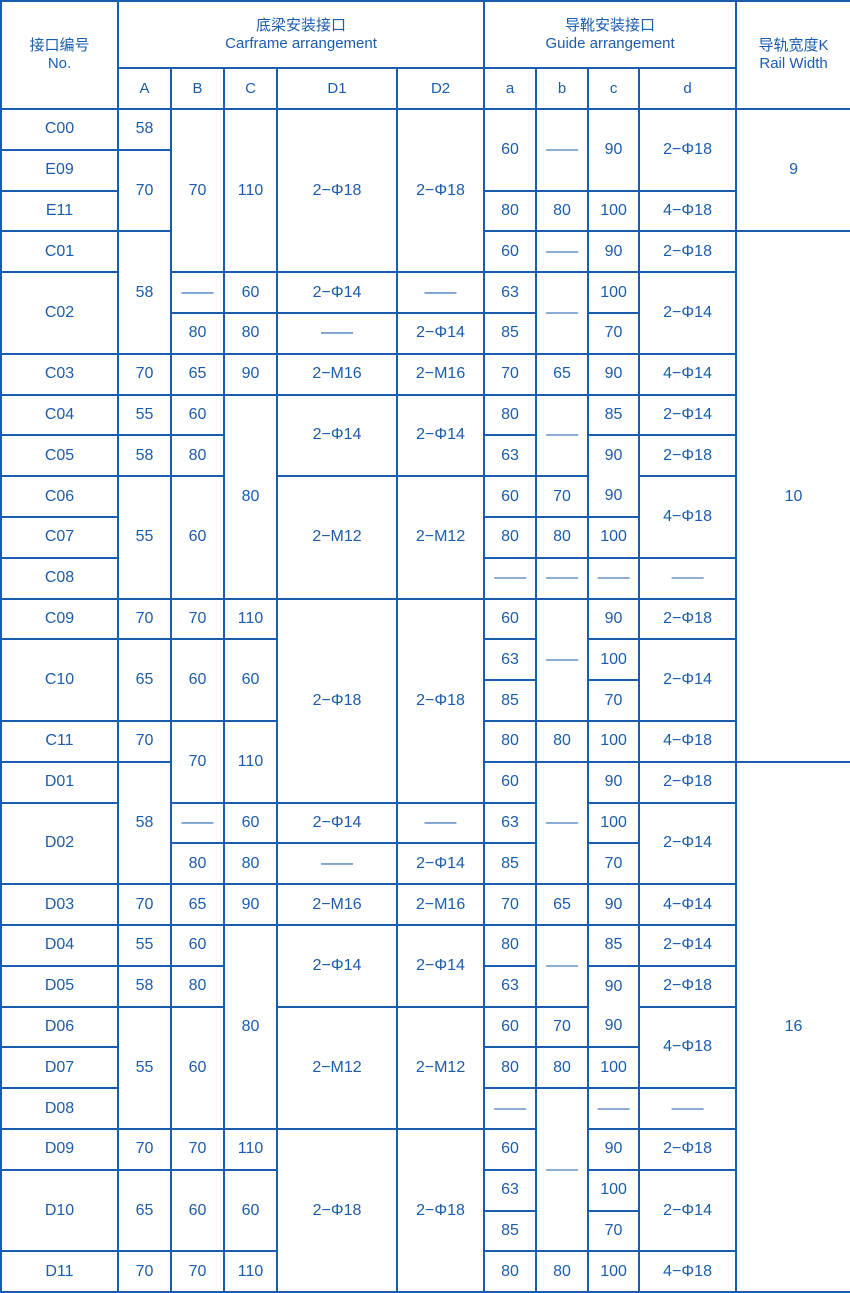 This screenshot has height=1293, width=850. I want to click on header-no-cn: 接口编号, so click(59, 45).